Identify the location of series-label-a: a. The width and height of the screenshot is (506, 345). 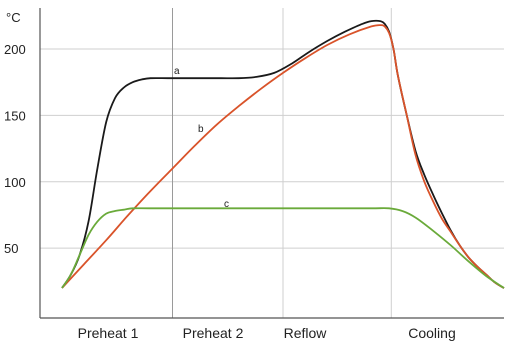
(177, 71).